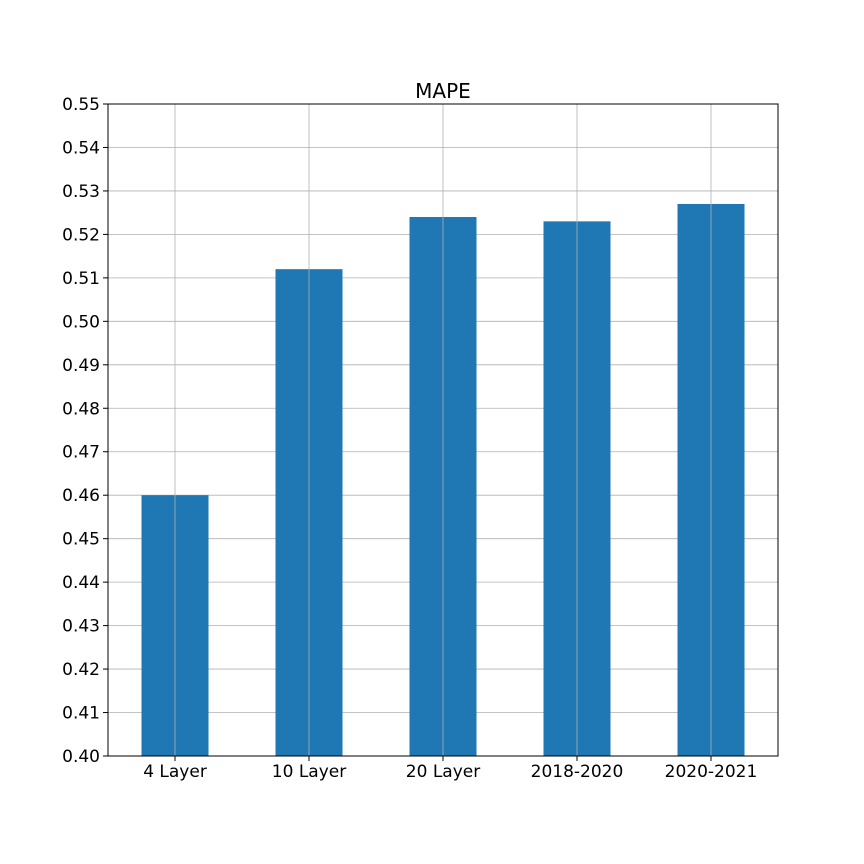 The height and width of the screenshot is (864, 864). Describe the element at coordinates (81, 409) in the screenshot. I see `y-tick-label: 0.48` at that location.